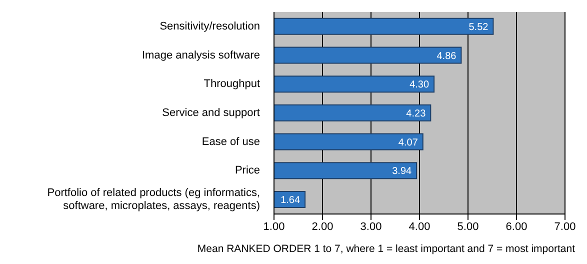  Describe the element at coordinates (446, 56) in the screenshot. I see `data-label: 4.86` at that location.